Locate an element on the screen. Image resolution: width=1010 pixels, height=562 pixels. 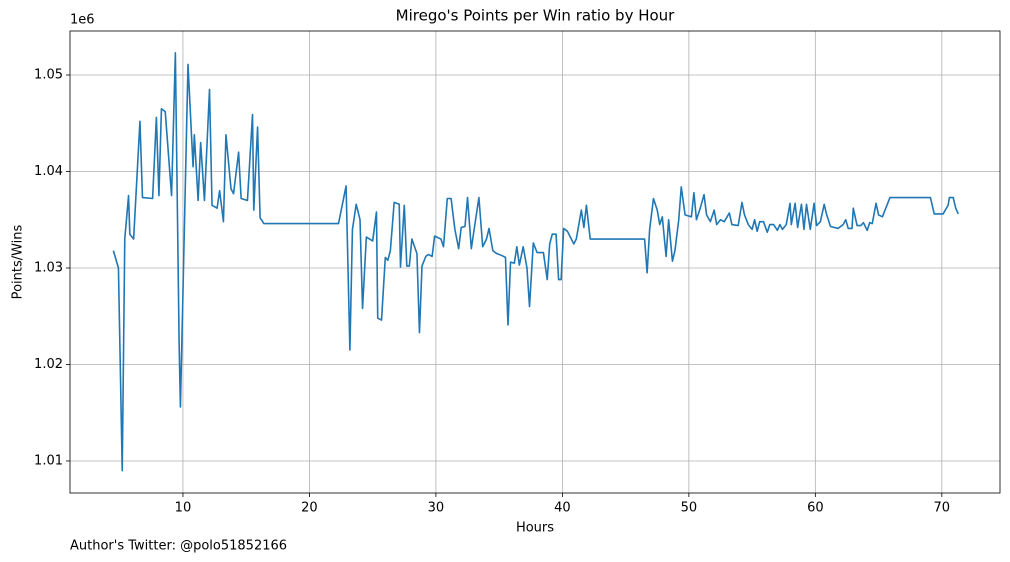
y-tick-label: 1.03 is located at coordinates (48, 267).